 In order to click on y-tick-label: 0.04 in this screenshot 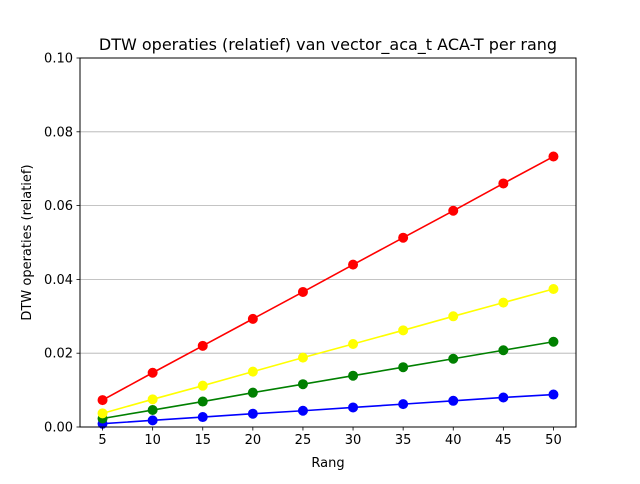, I will do `click(58, 280)`.